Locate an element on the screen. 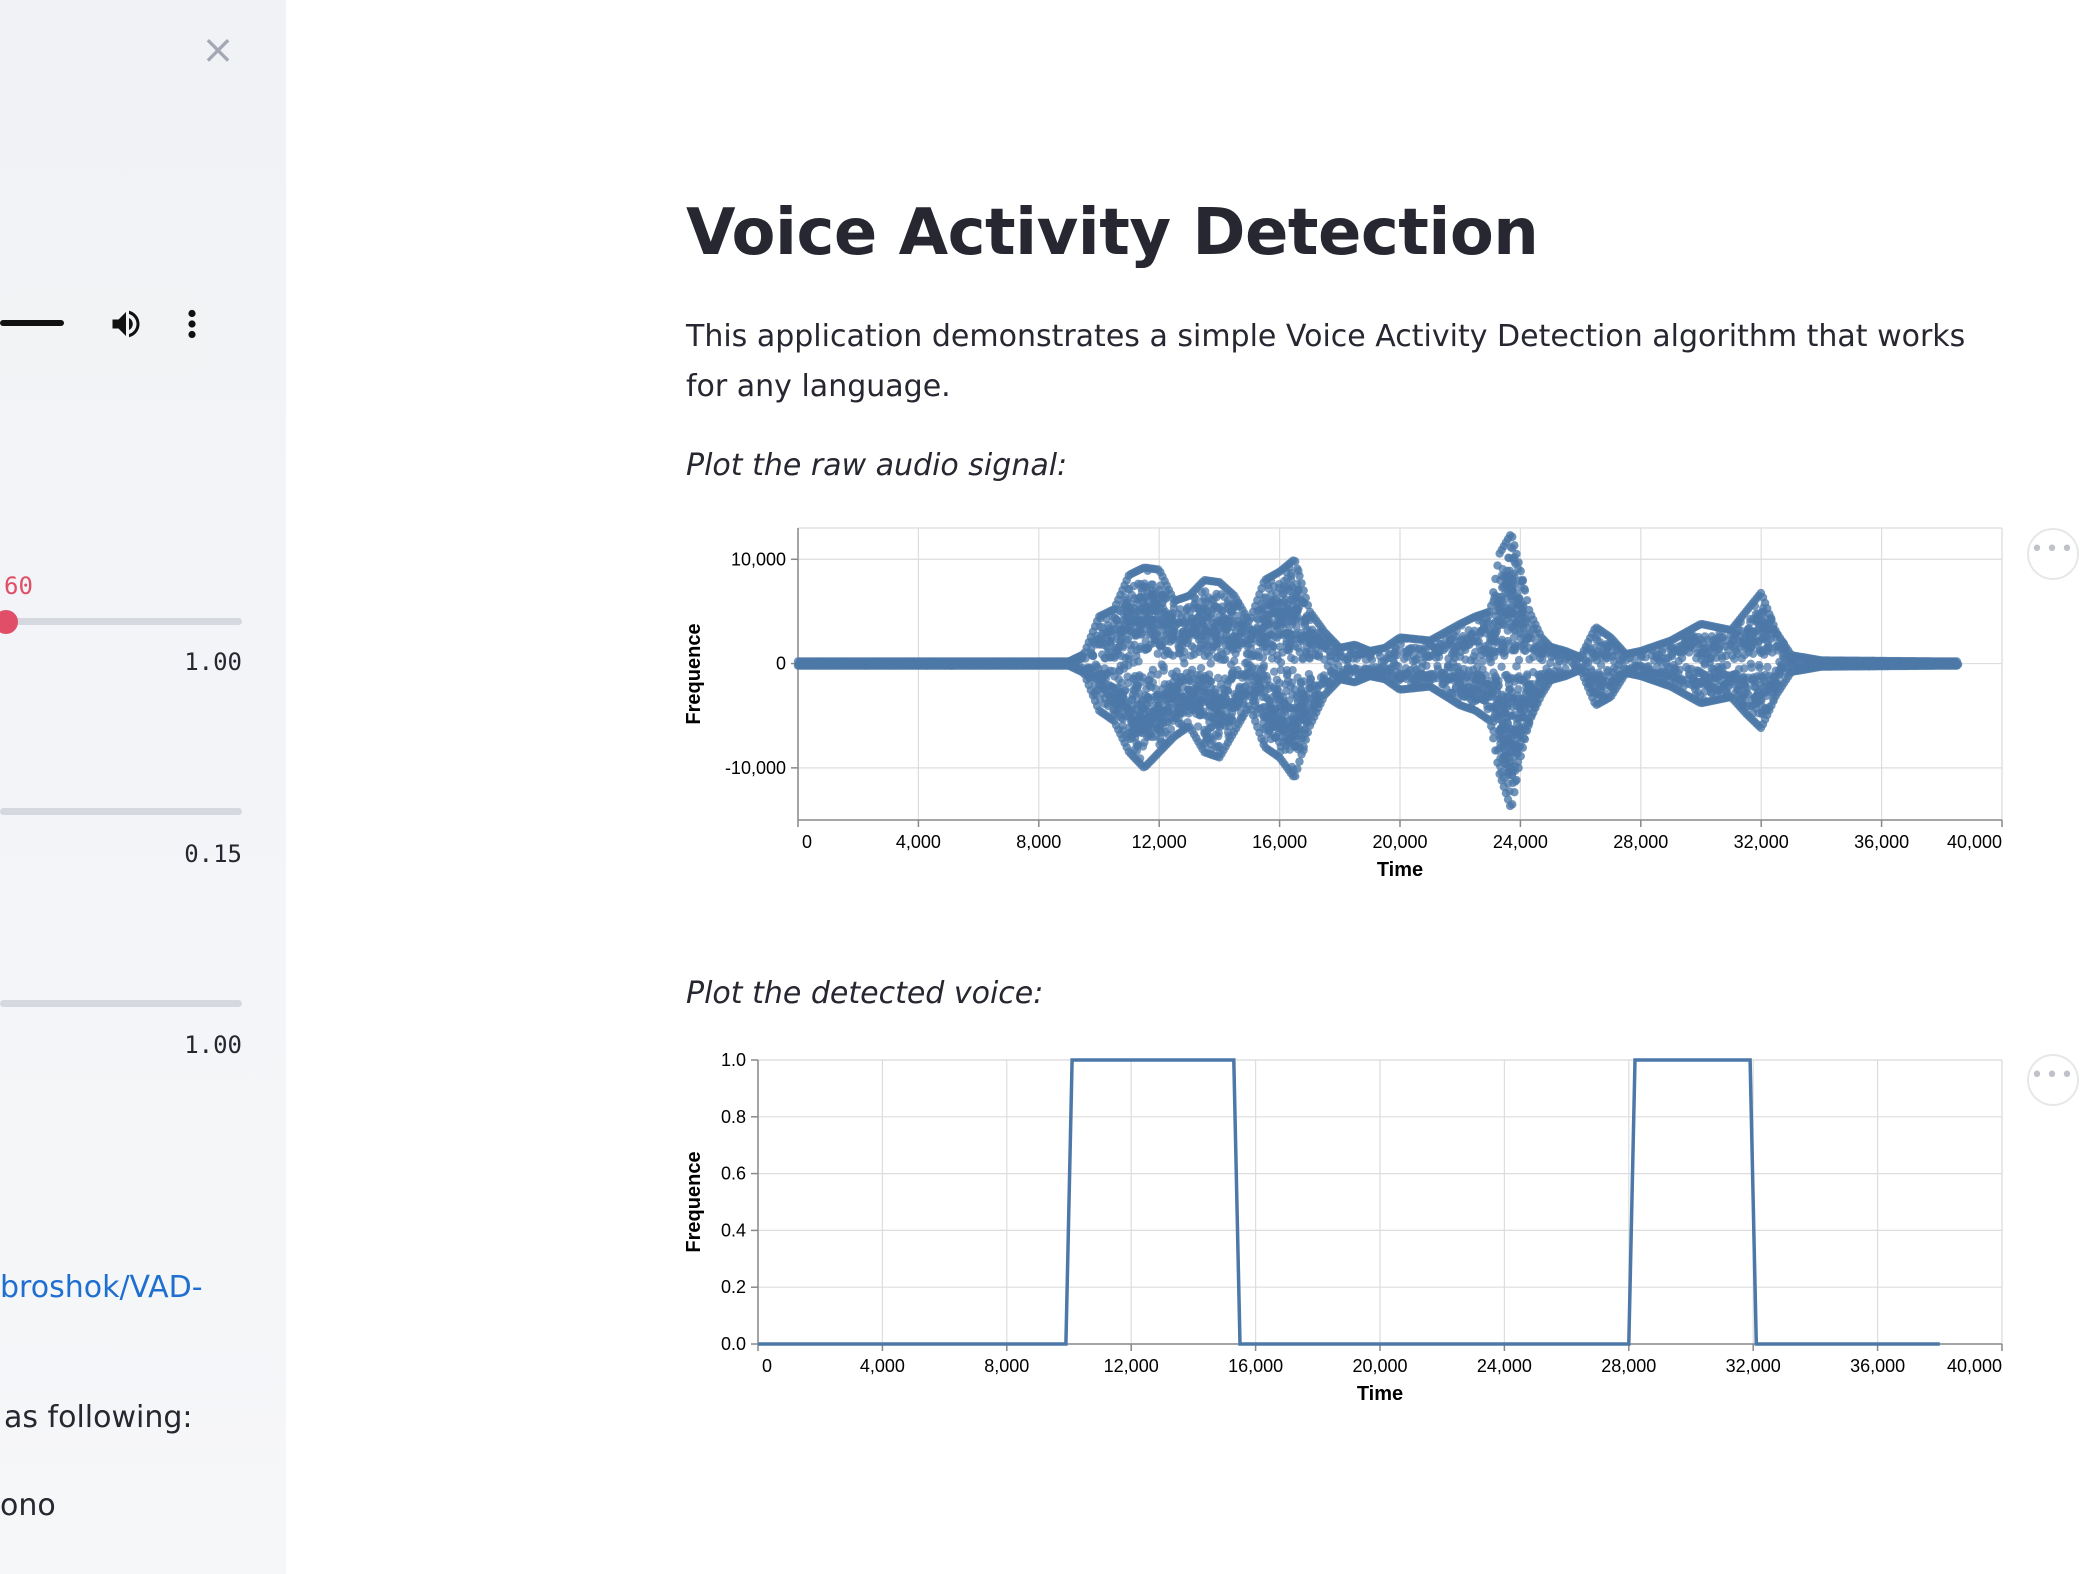  slider-3-track is located at coordinates (121, 1003).